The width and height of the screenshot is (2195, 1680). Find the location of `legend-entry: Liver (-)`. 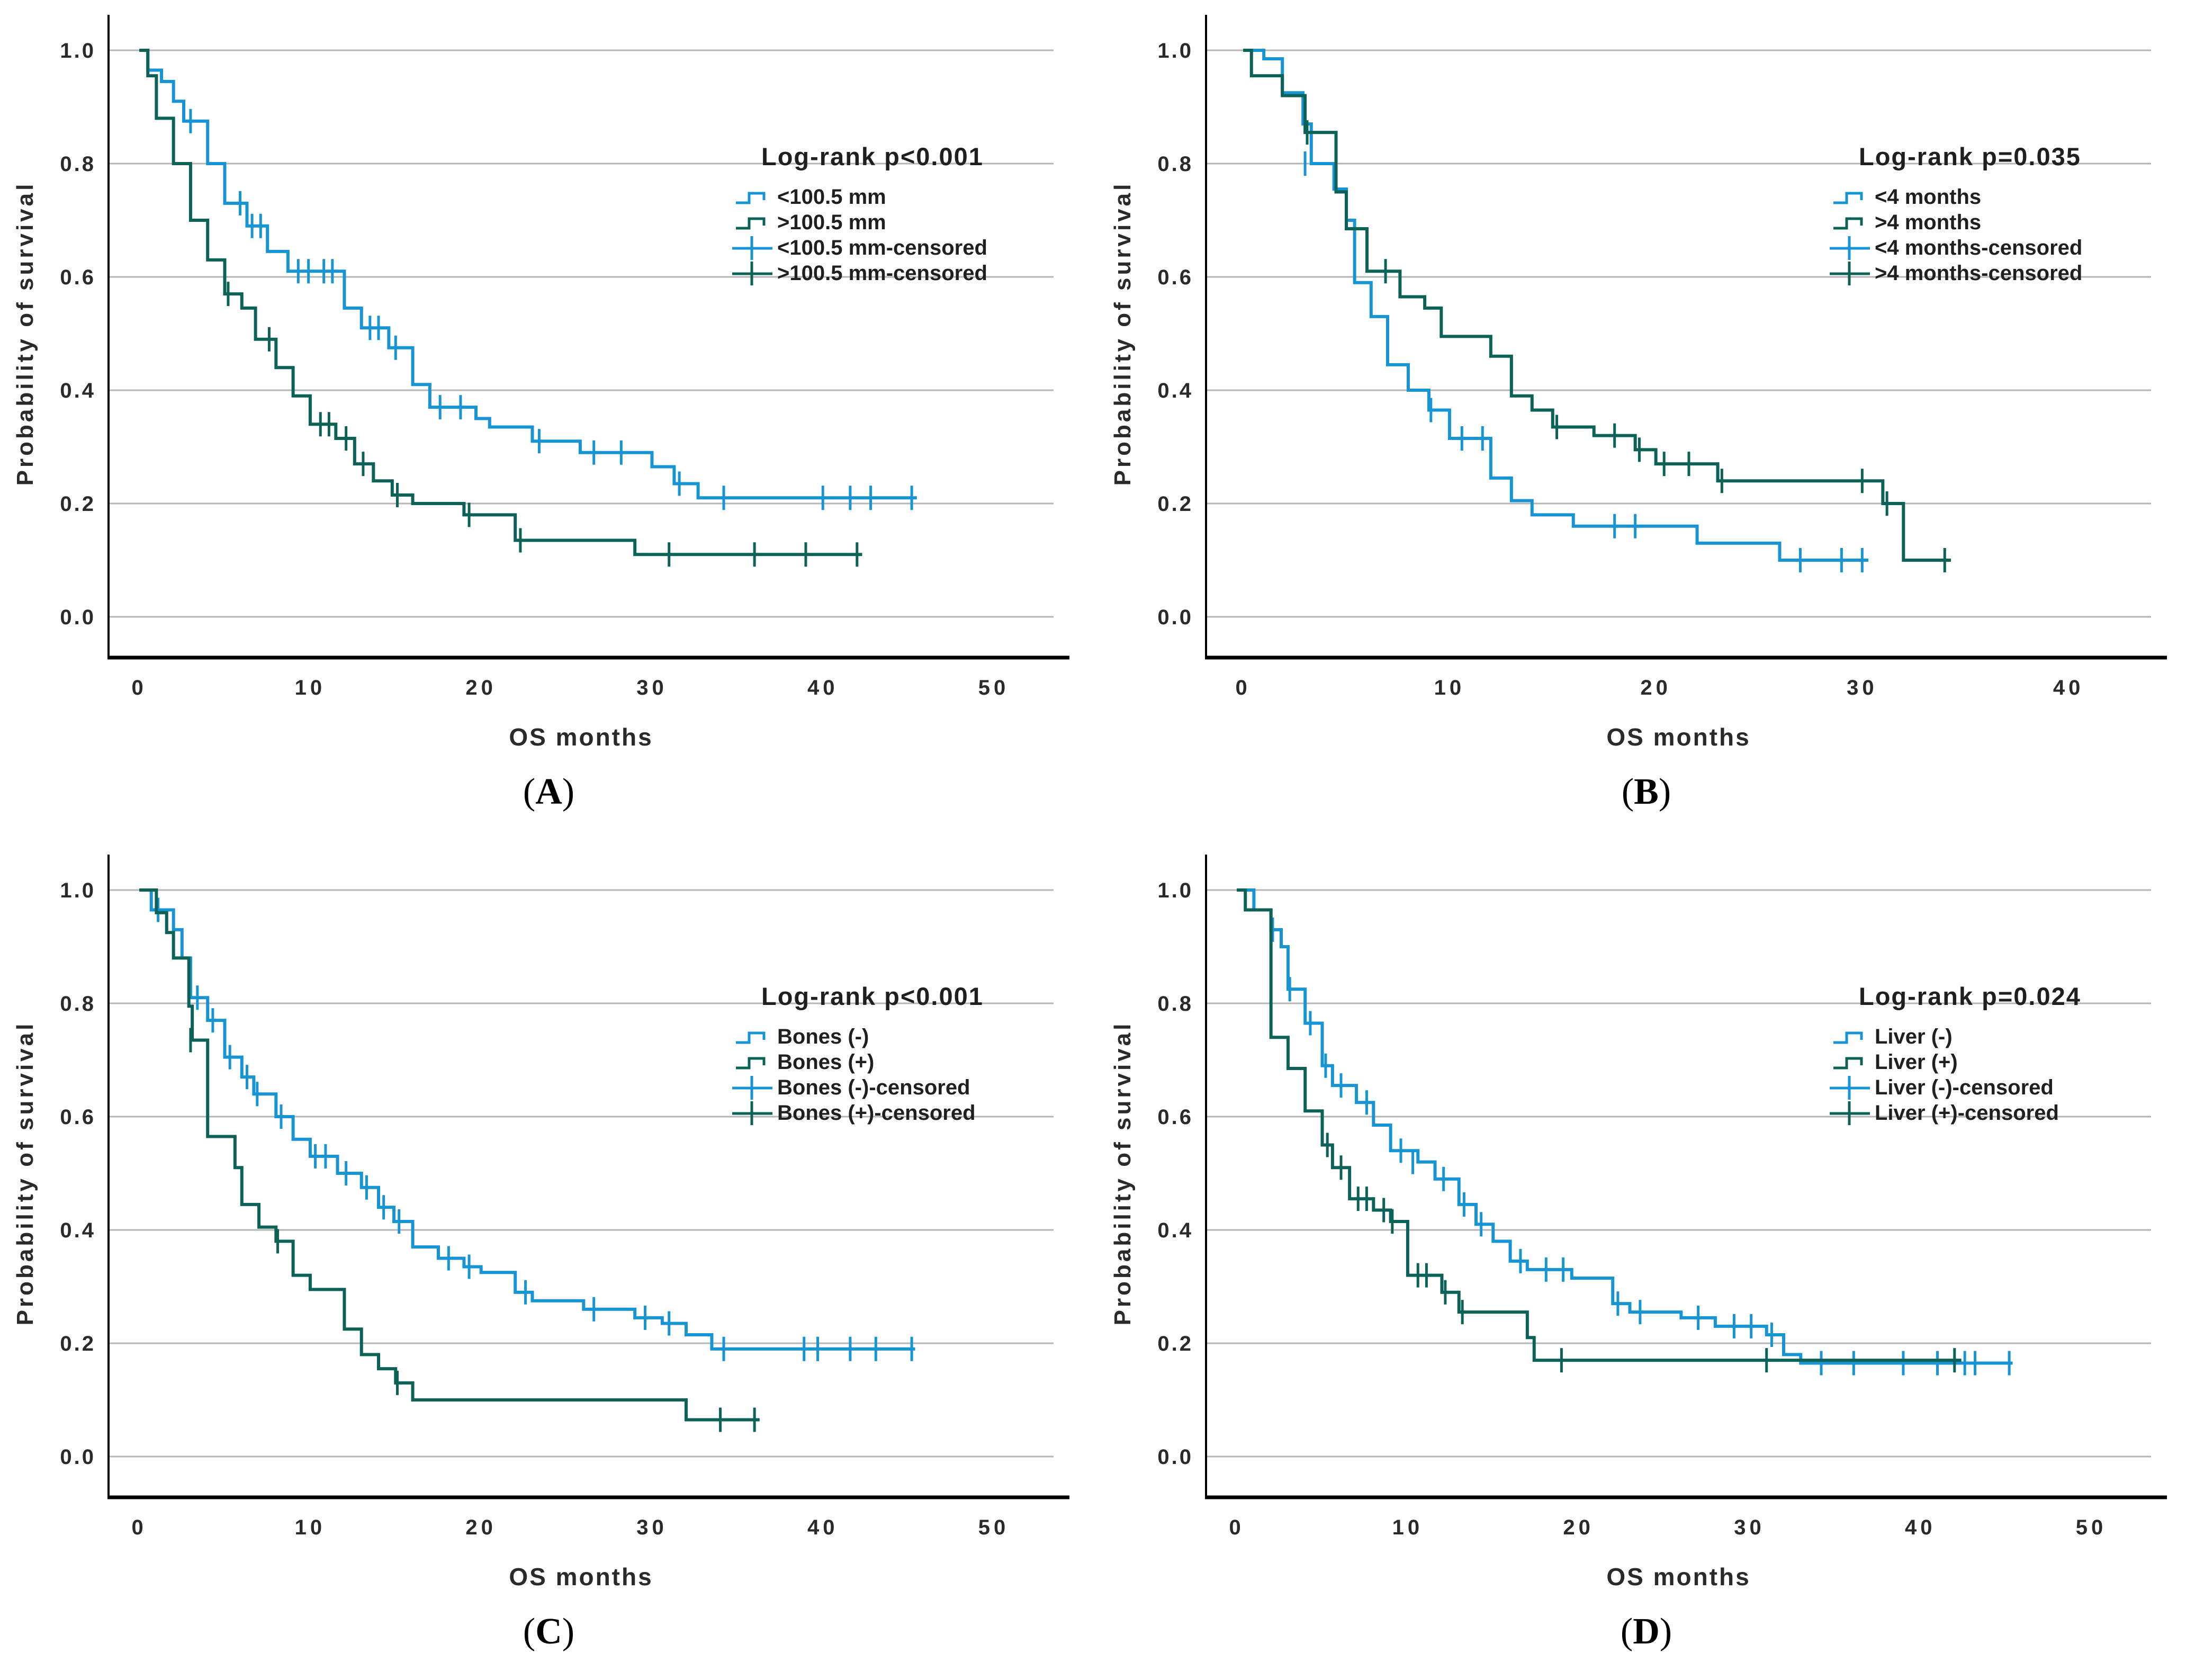

legend-entry: Liver (-) is located at coordinates (1893, 1036).